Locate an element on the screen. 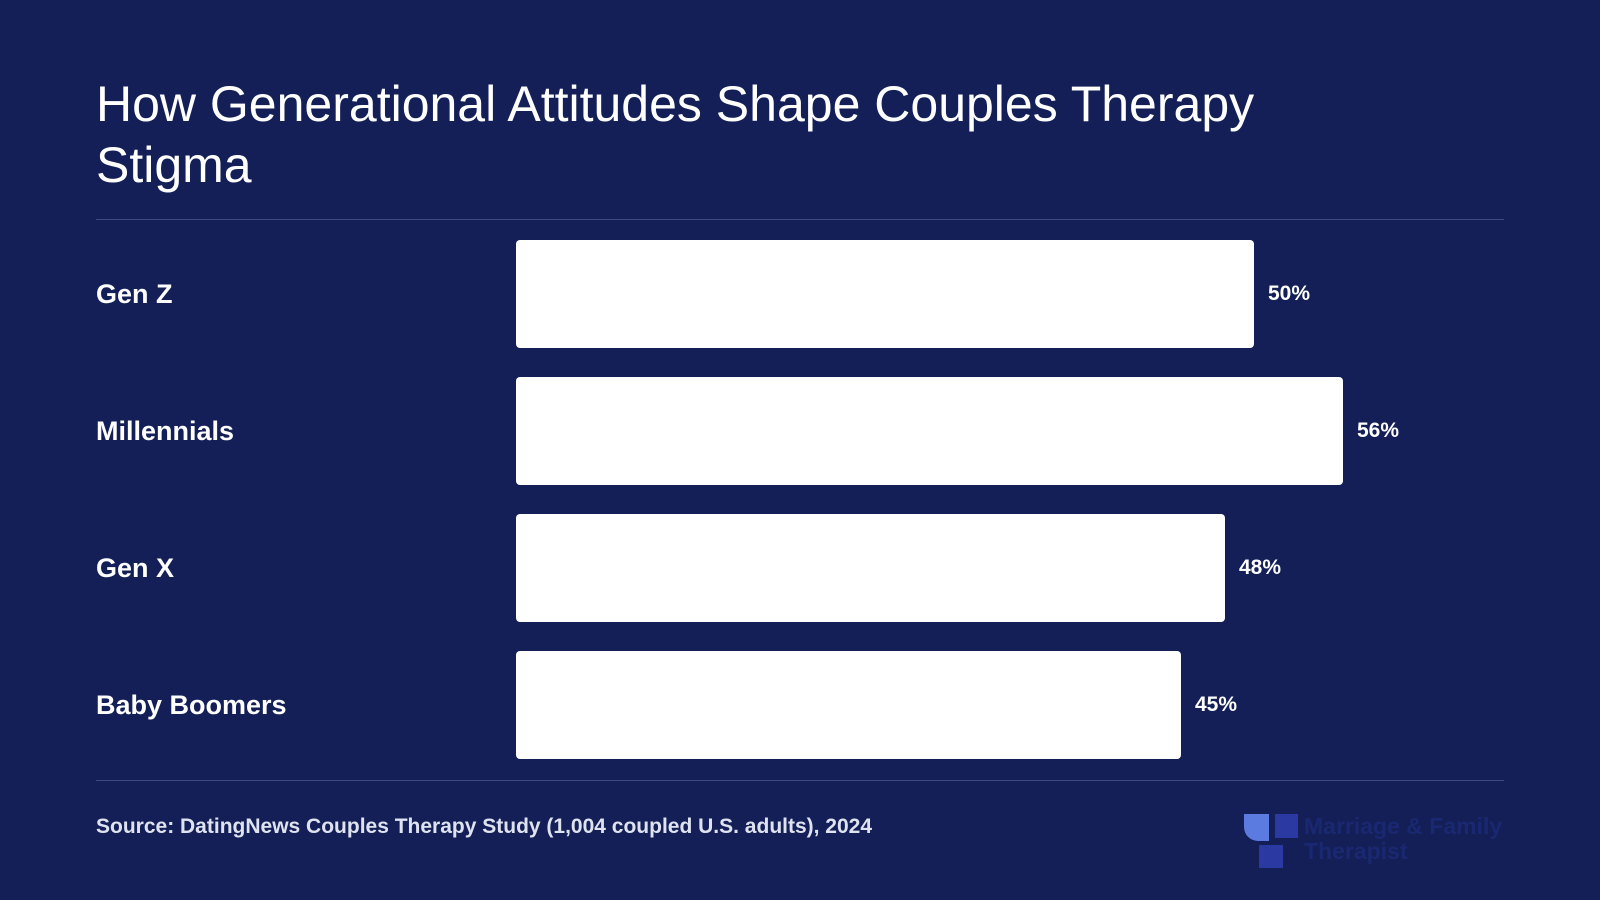  value-label: 45% is located at coordinates (1216, 704).